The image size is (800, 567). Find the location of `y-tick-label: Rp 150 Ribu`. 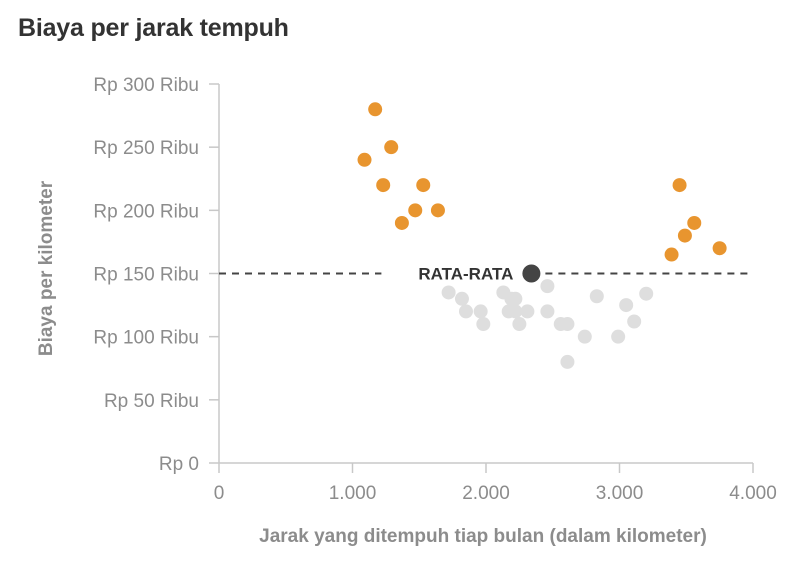

y-tick-label: Rp 150 Ribu is located at coordinates (146, 275).